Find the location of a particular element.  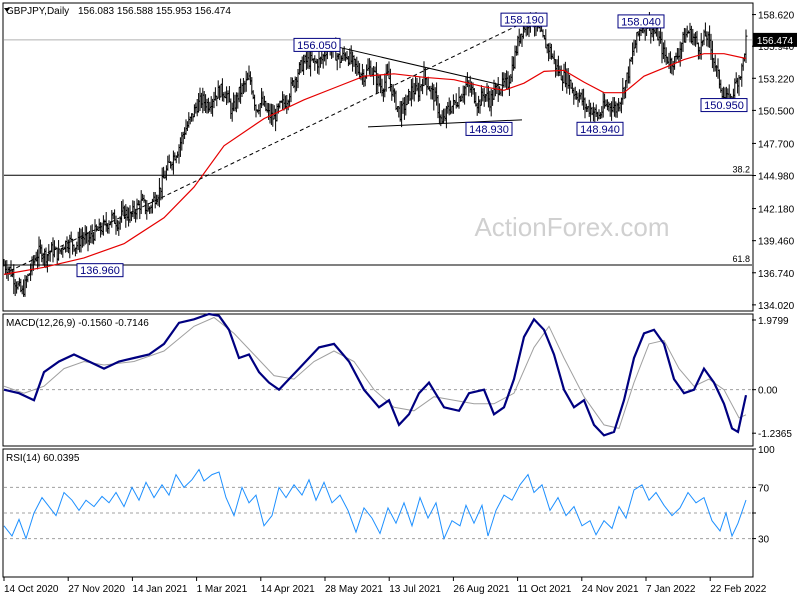

ohlc-values: 156.083 156.588 155.953 156.474 is located at coordinates (154, 11).